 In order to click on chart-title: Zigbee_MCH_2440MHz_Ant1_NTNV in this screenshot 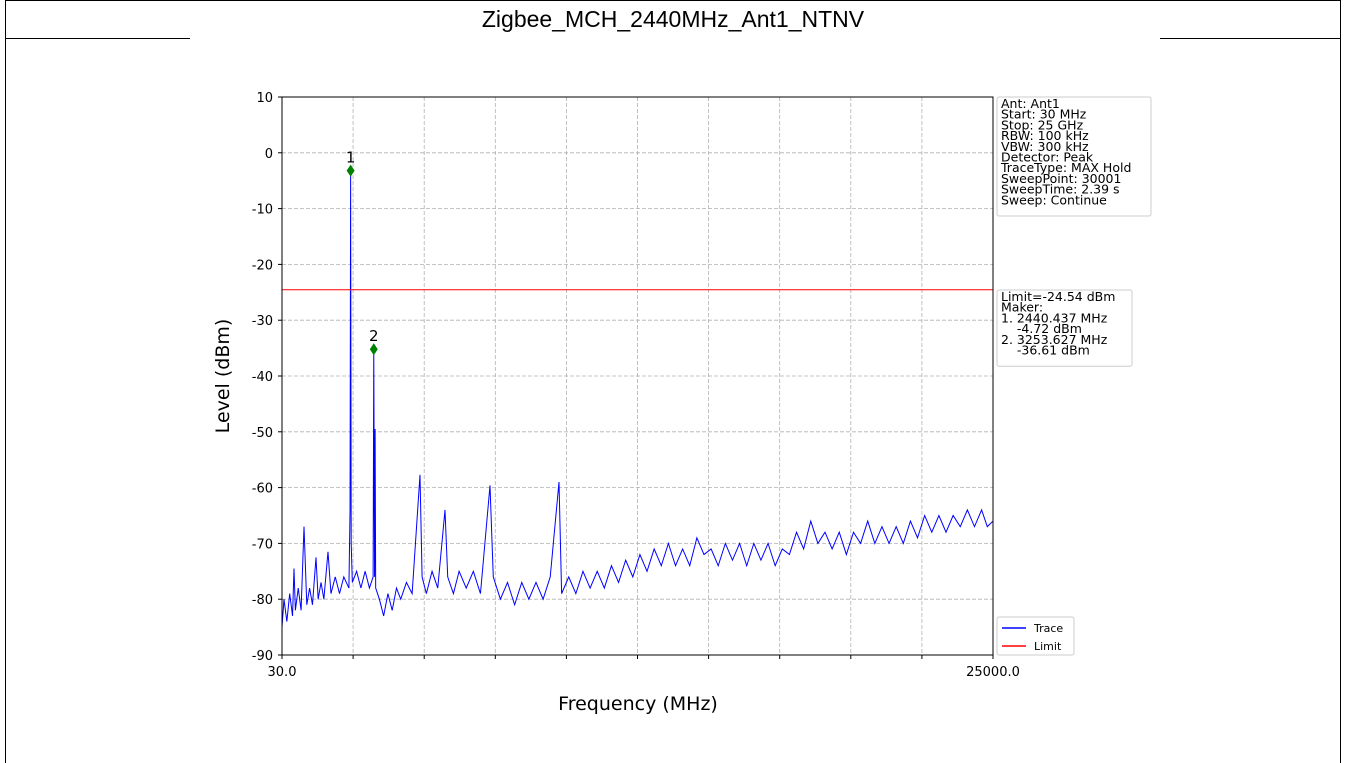, I will do `click(673, 19)`.